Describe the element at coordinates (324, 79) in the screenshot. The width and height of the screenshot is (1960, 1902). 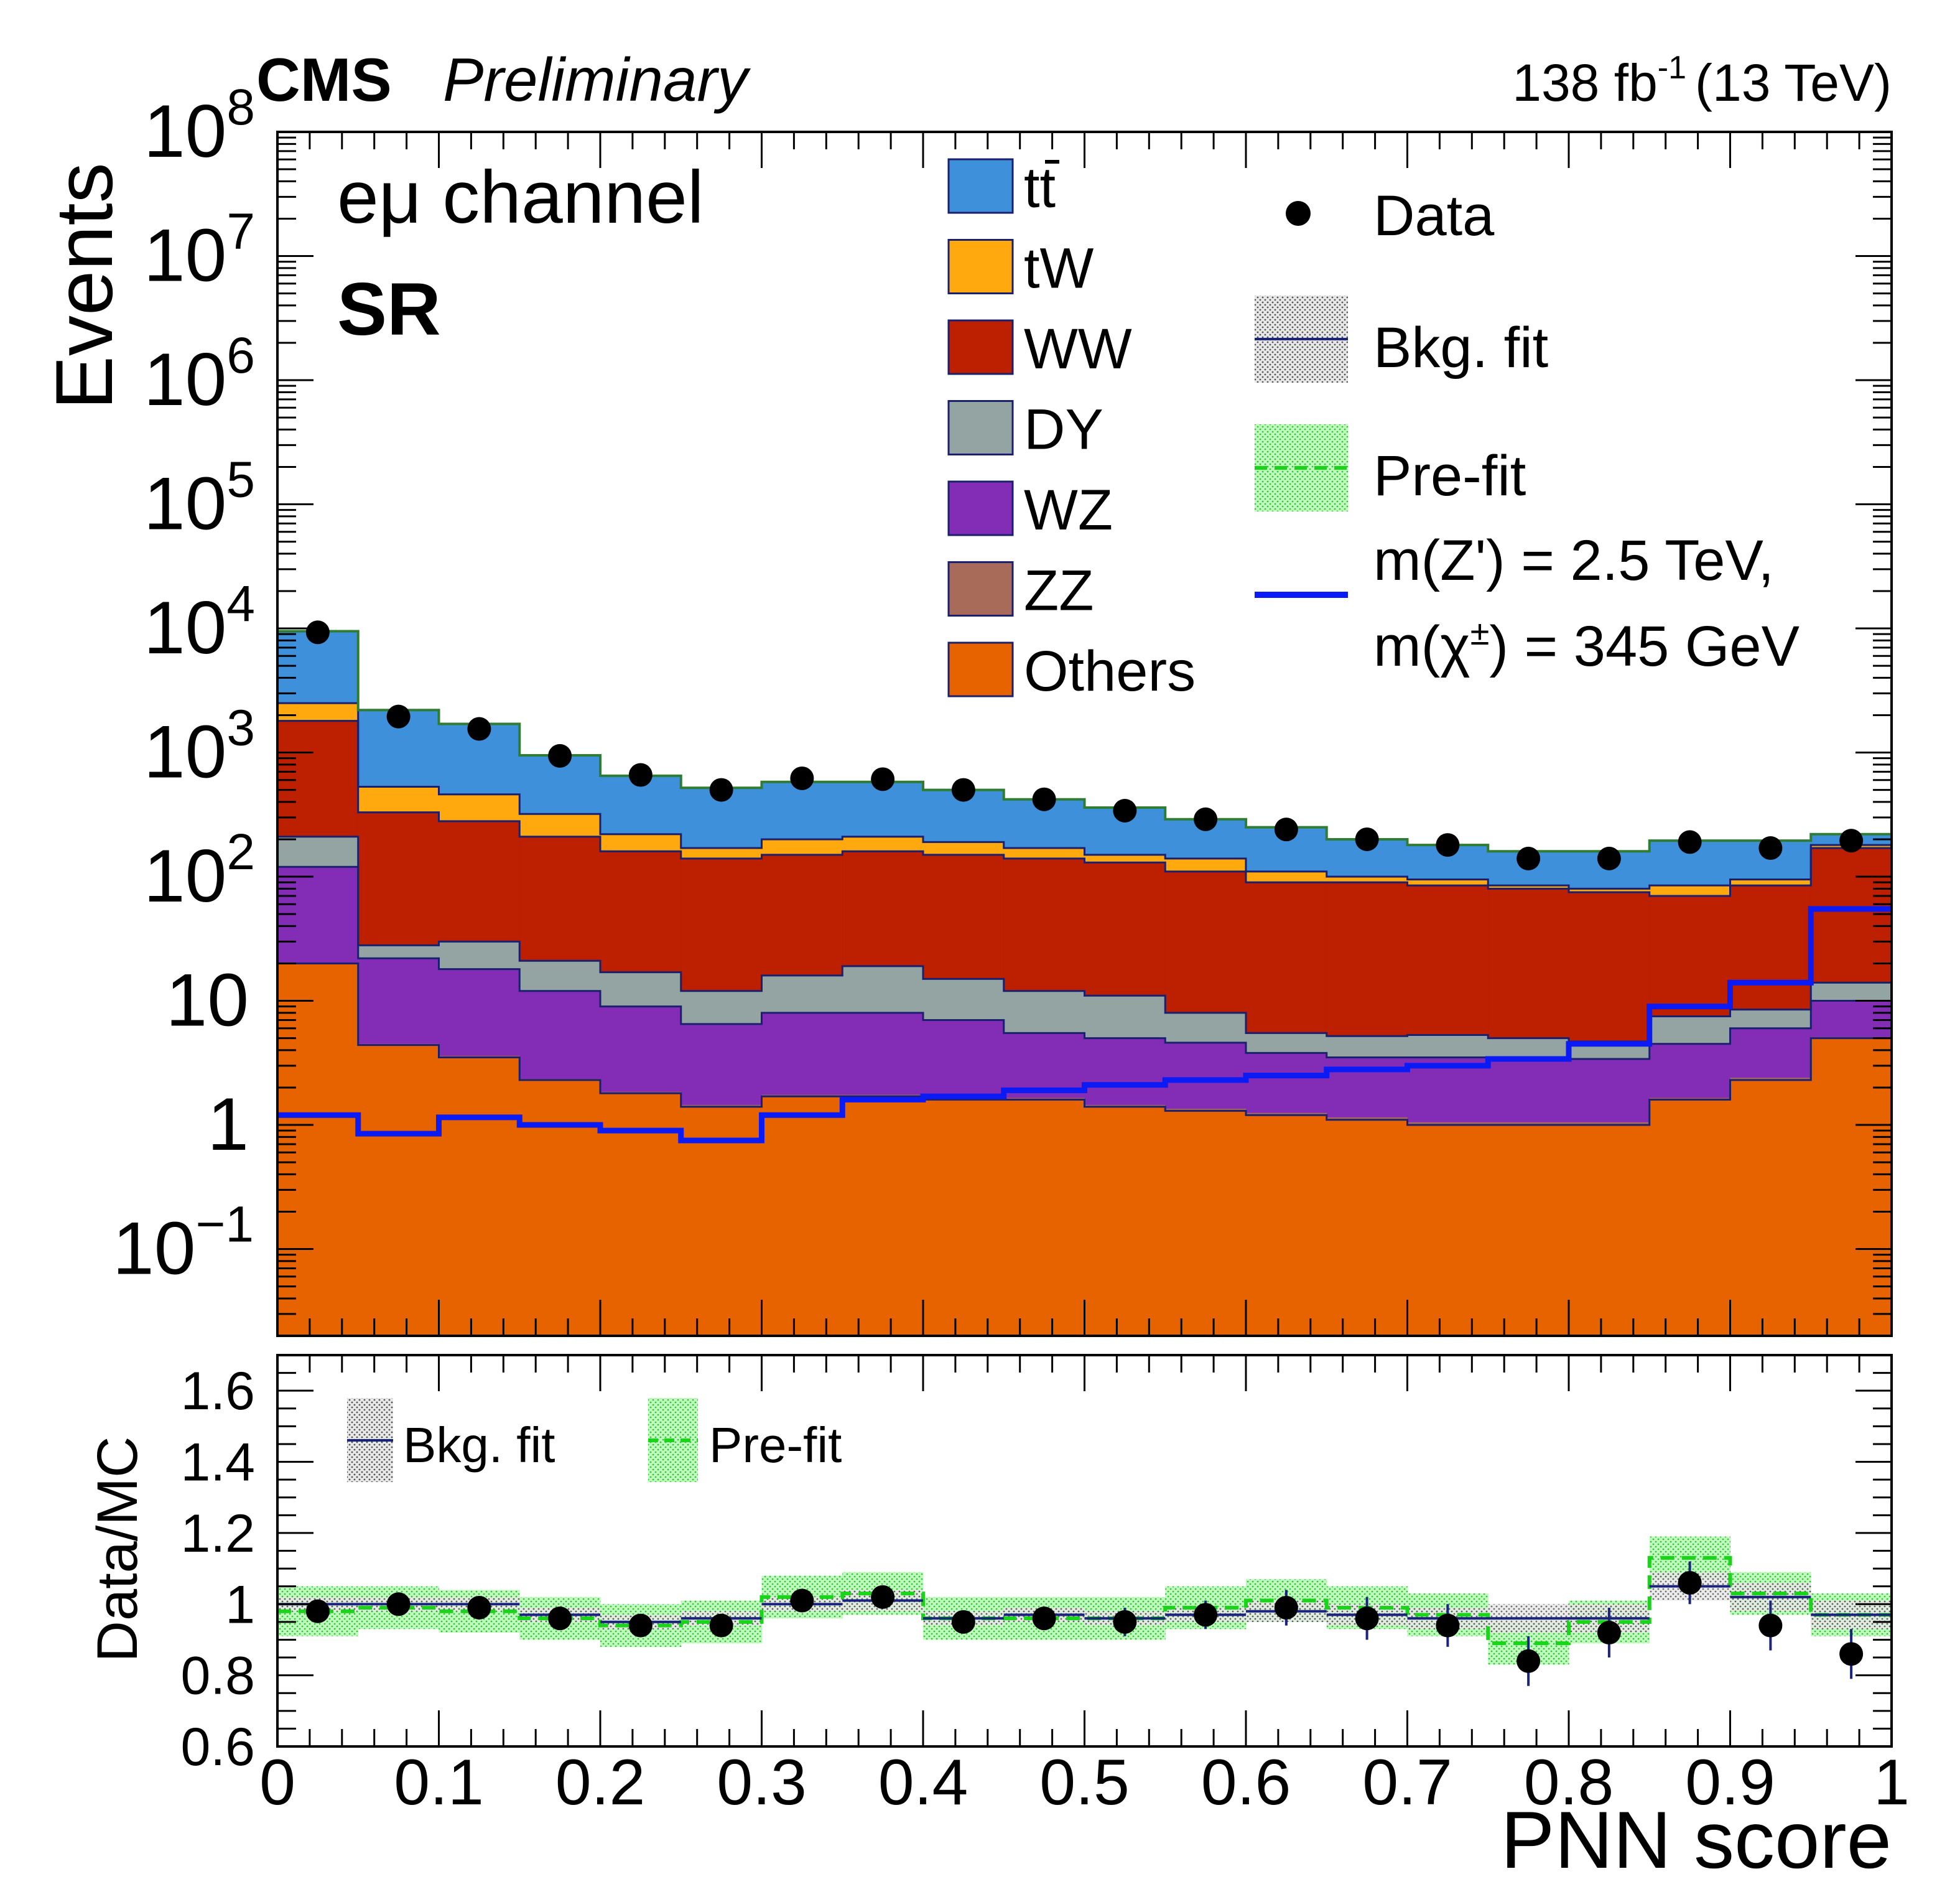
I see `cms-label: CMS` at that location.